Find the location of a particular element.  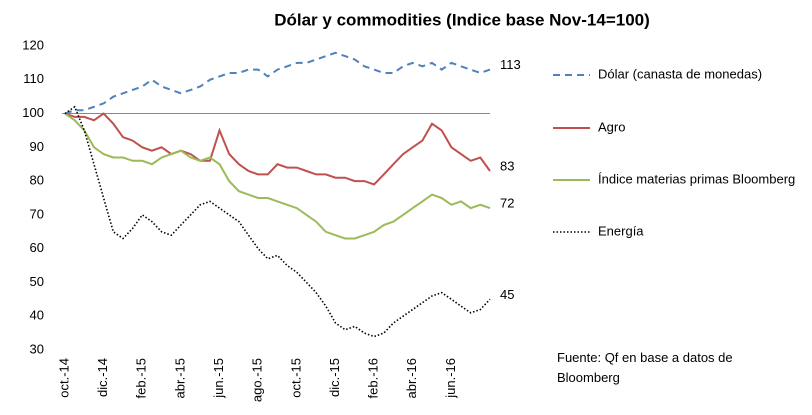

x-tick-label: feb.-15 is located at coordinates (141, 378).